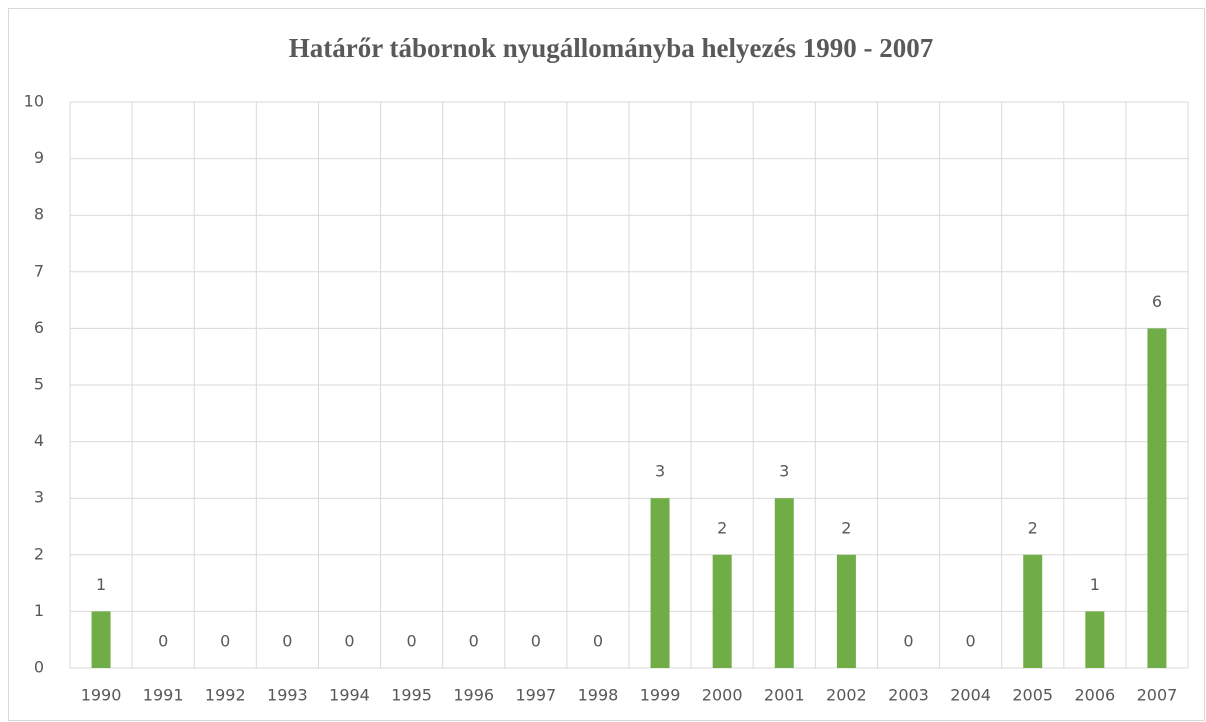 This screenshot has width=1206, height=722. I want to click on y-tick-label: 1, so click(39, 610).